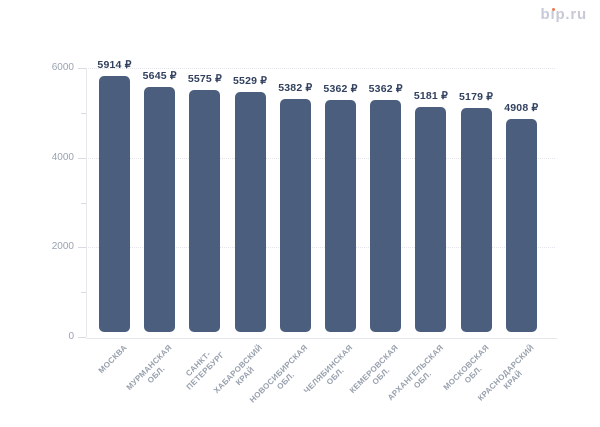 The image size is (600, 427). What do you see at coordinates (204, 79) in the screenshot?
I see `bar-value-label: 5575 ₽` at bounding box center [204, 79].